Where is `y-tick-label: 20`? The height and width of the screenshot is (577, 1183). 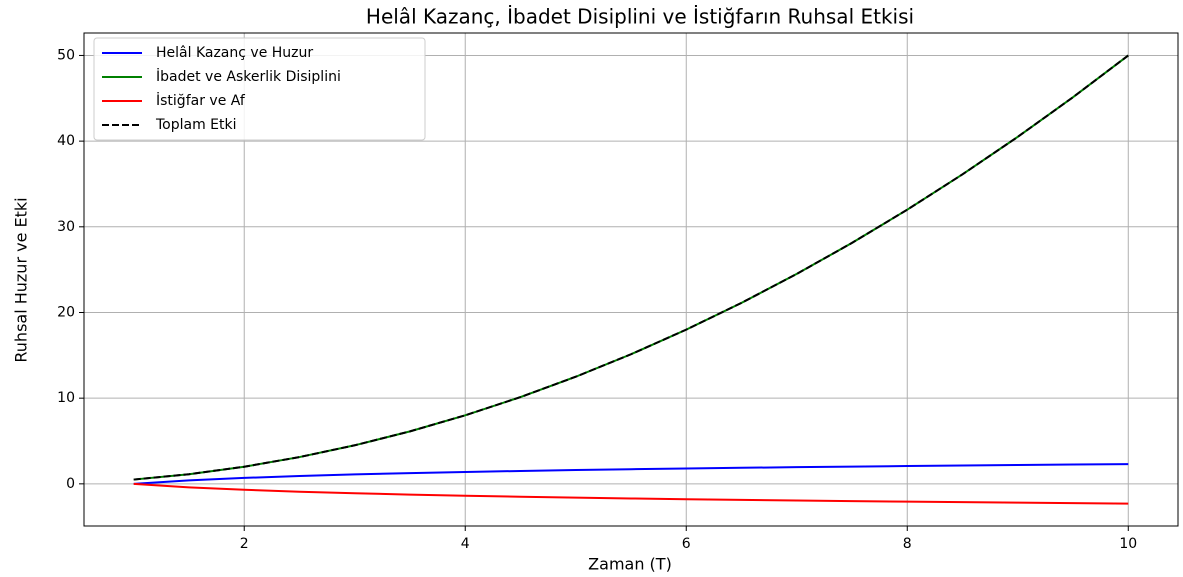
y-tick-label: 20 is located at coordinates (66, 312).